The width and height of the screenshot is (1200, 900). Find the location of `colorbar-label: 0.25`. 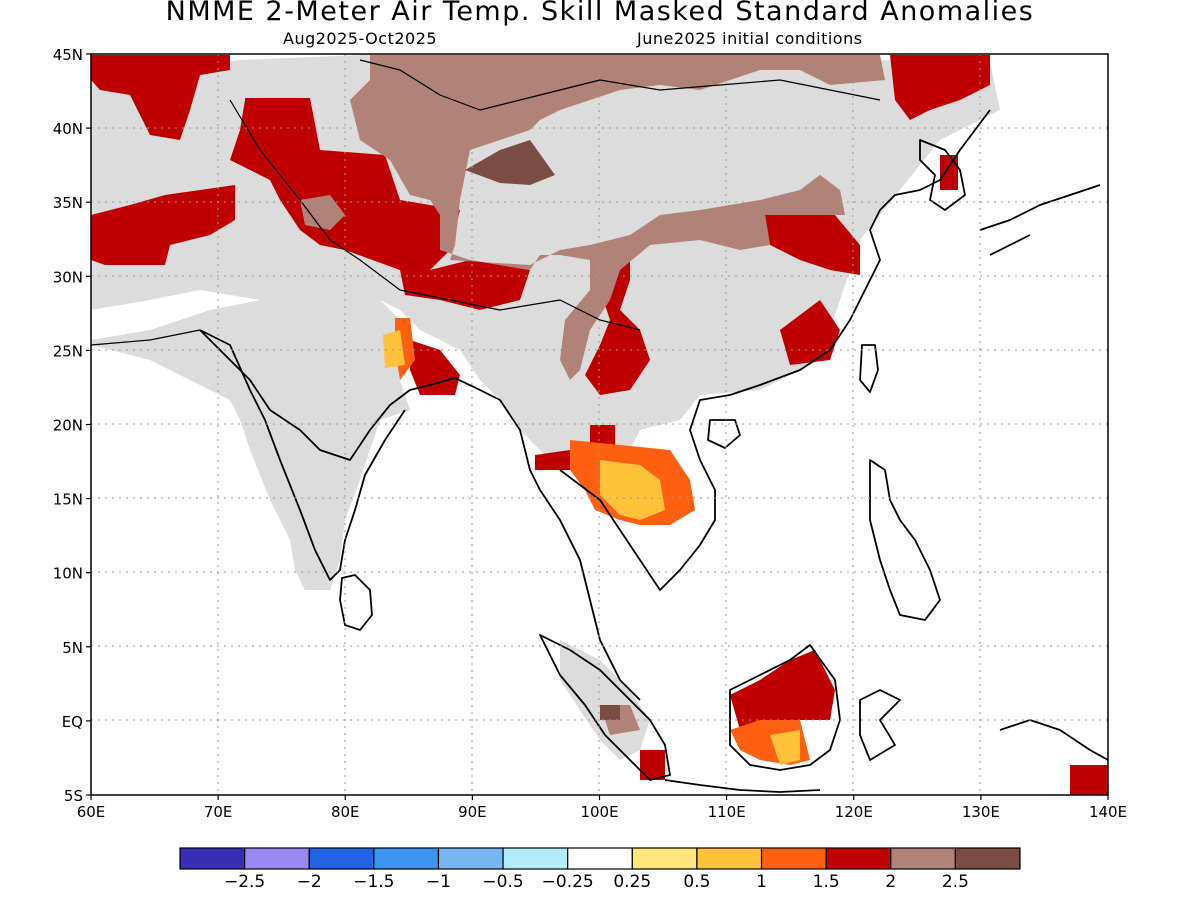

colorbar-label: 0.25 is located at coordinates (632, 882).